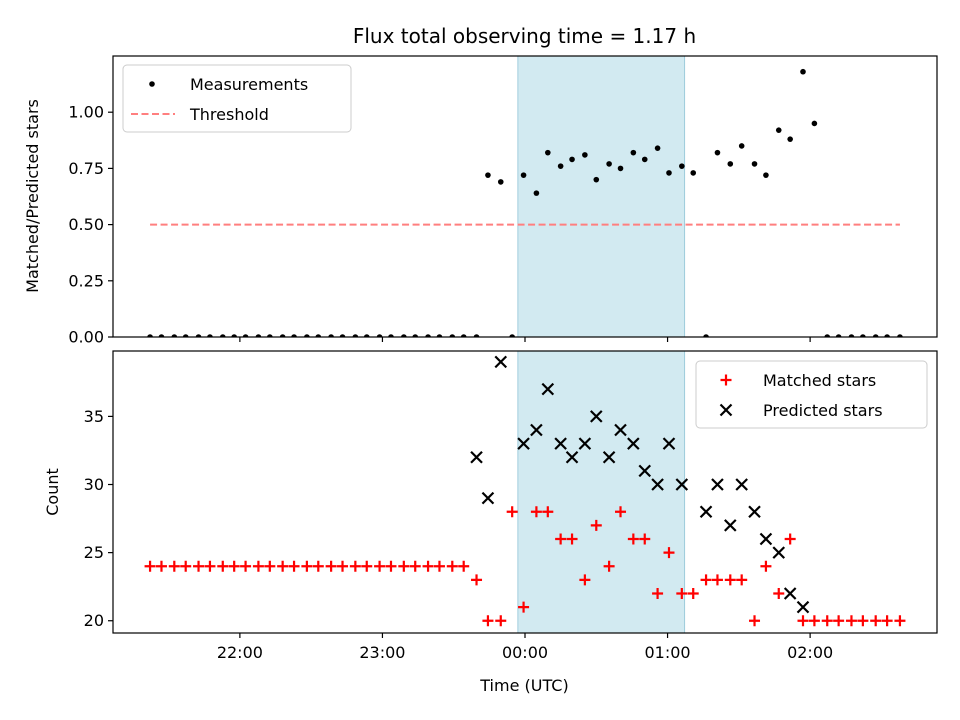  Describe the element at coordinates (86, 224) in the screenshot. I see `top-y-tick-label: 0.50` at that location.